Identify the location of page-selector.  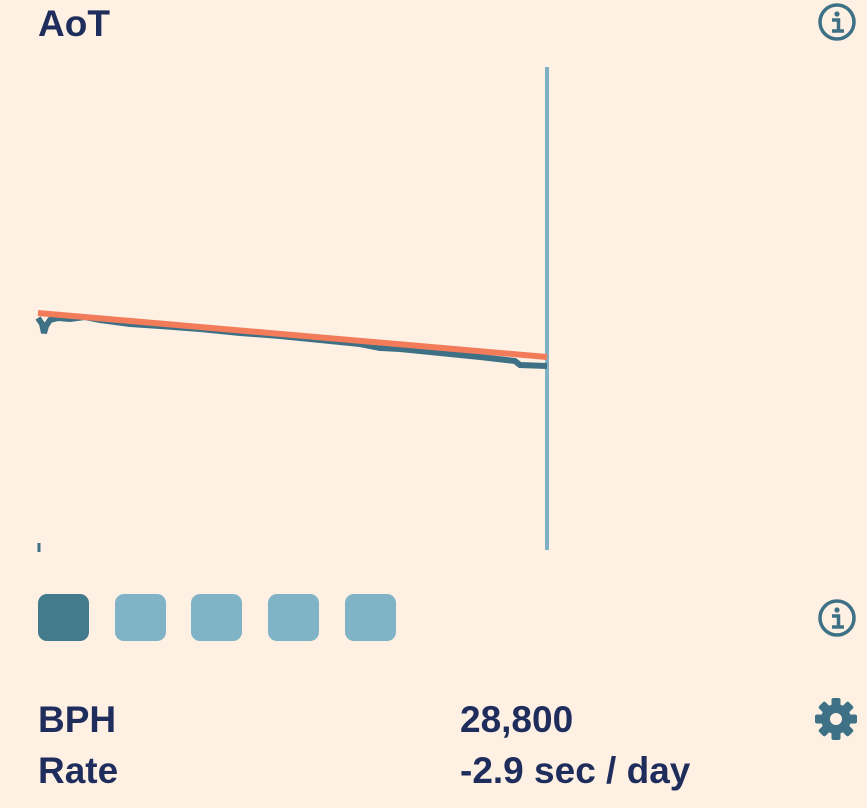
(217, 617).